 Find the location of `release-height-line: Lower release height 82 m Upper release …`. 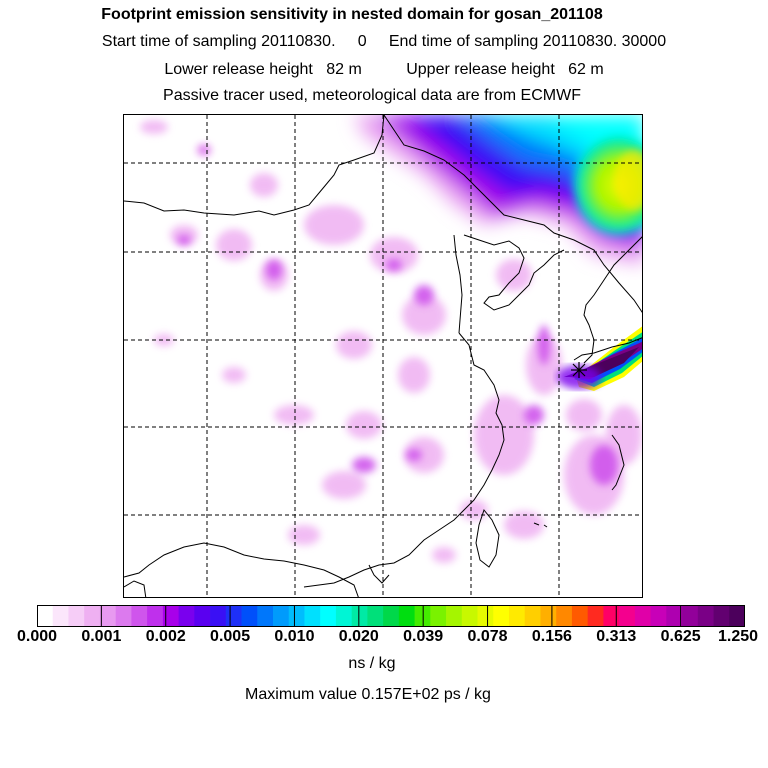

release-height-line: Lower release height 82 m Upper release … is located at coordinates (384, 69).